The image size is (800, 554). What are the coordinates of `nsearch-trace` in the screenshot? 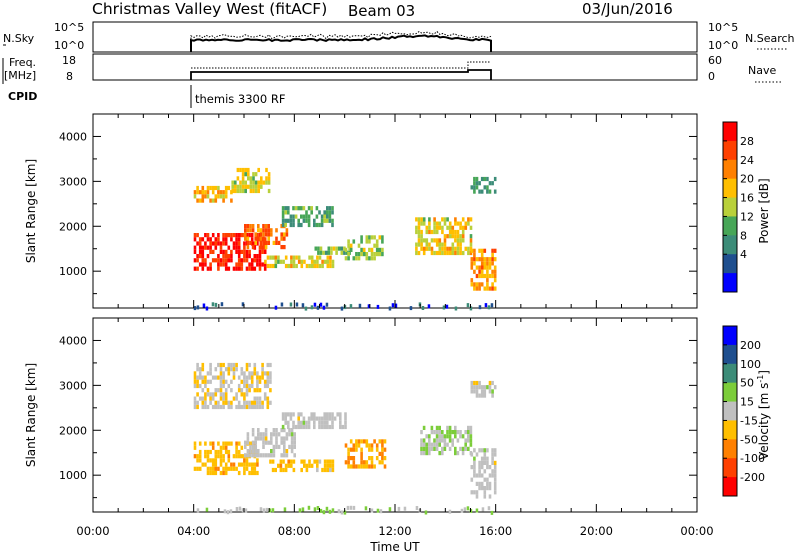 It's located at (341, 35).